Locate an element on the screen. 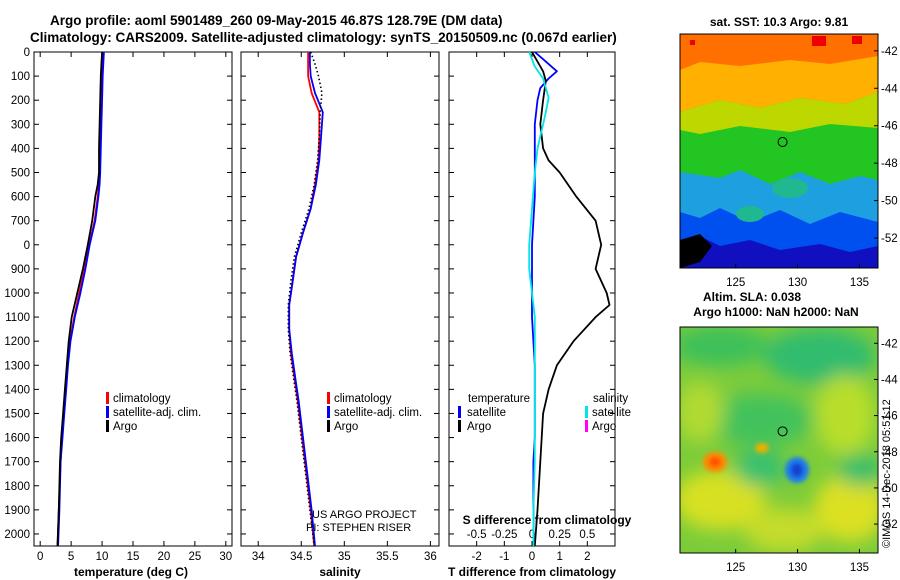  y-tick-label: 1500 is located at coordinates (17, 414).